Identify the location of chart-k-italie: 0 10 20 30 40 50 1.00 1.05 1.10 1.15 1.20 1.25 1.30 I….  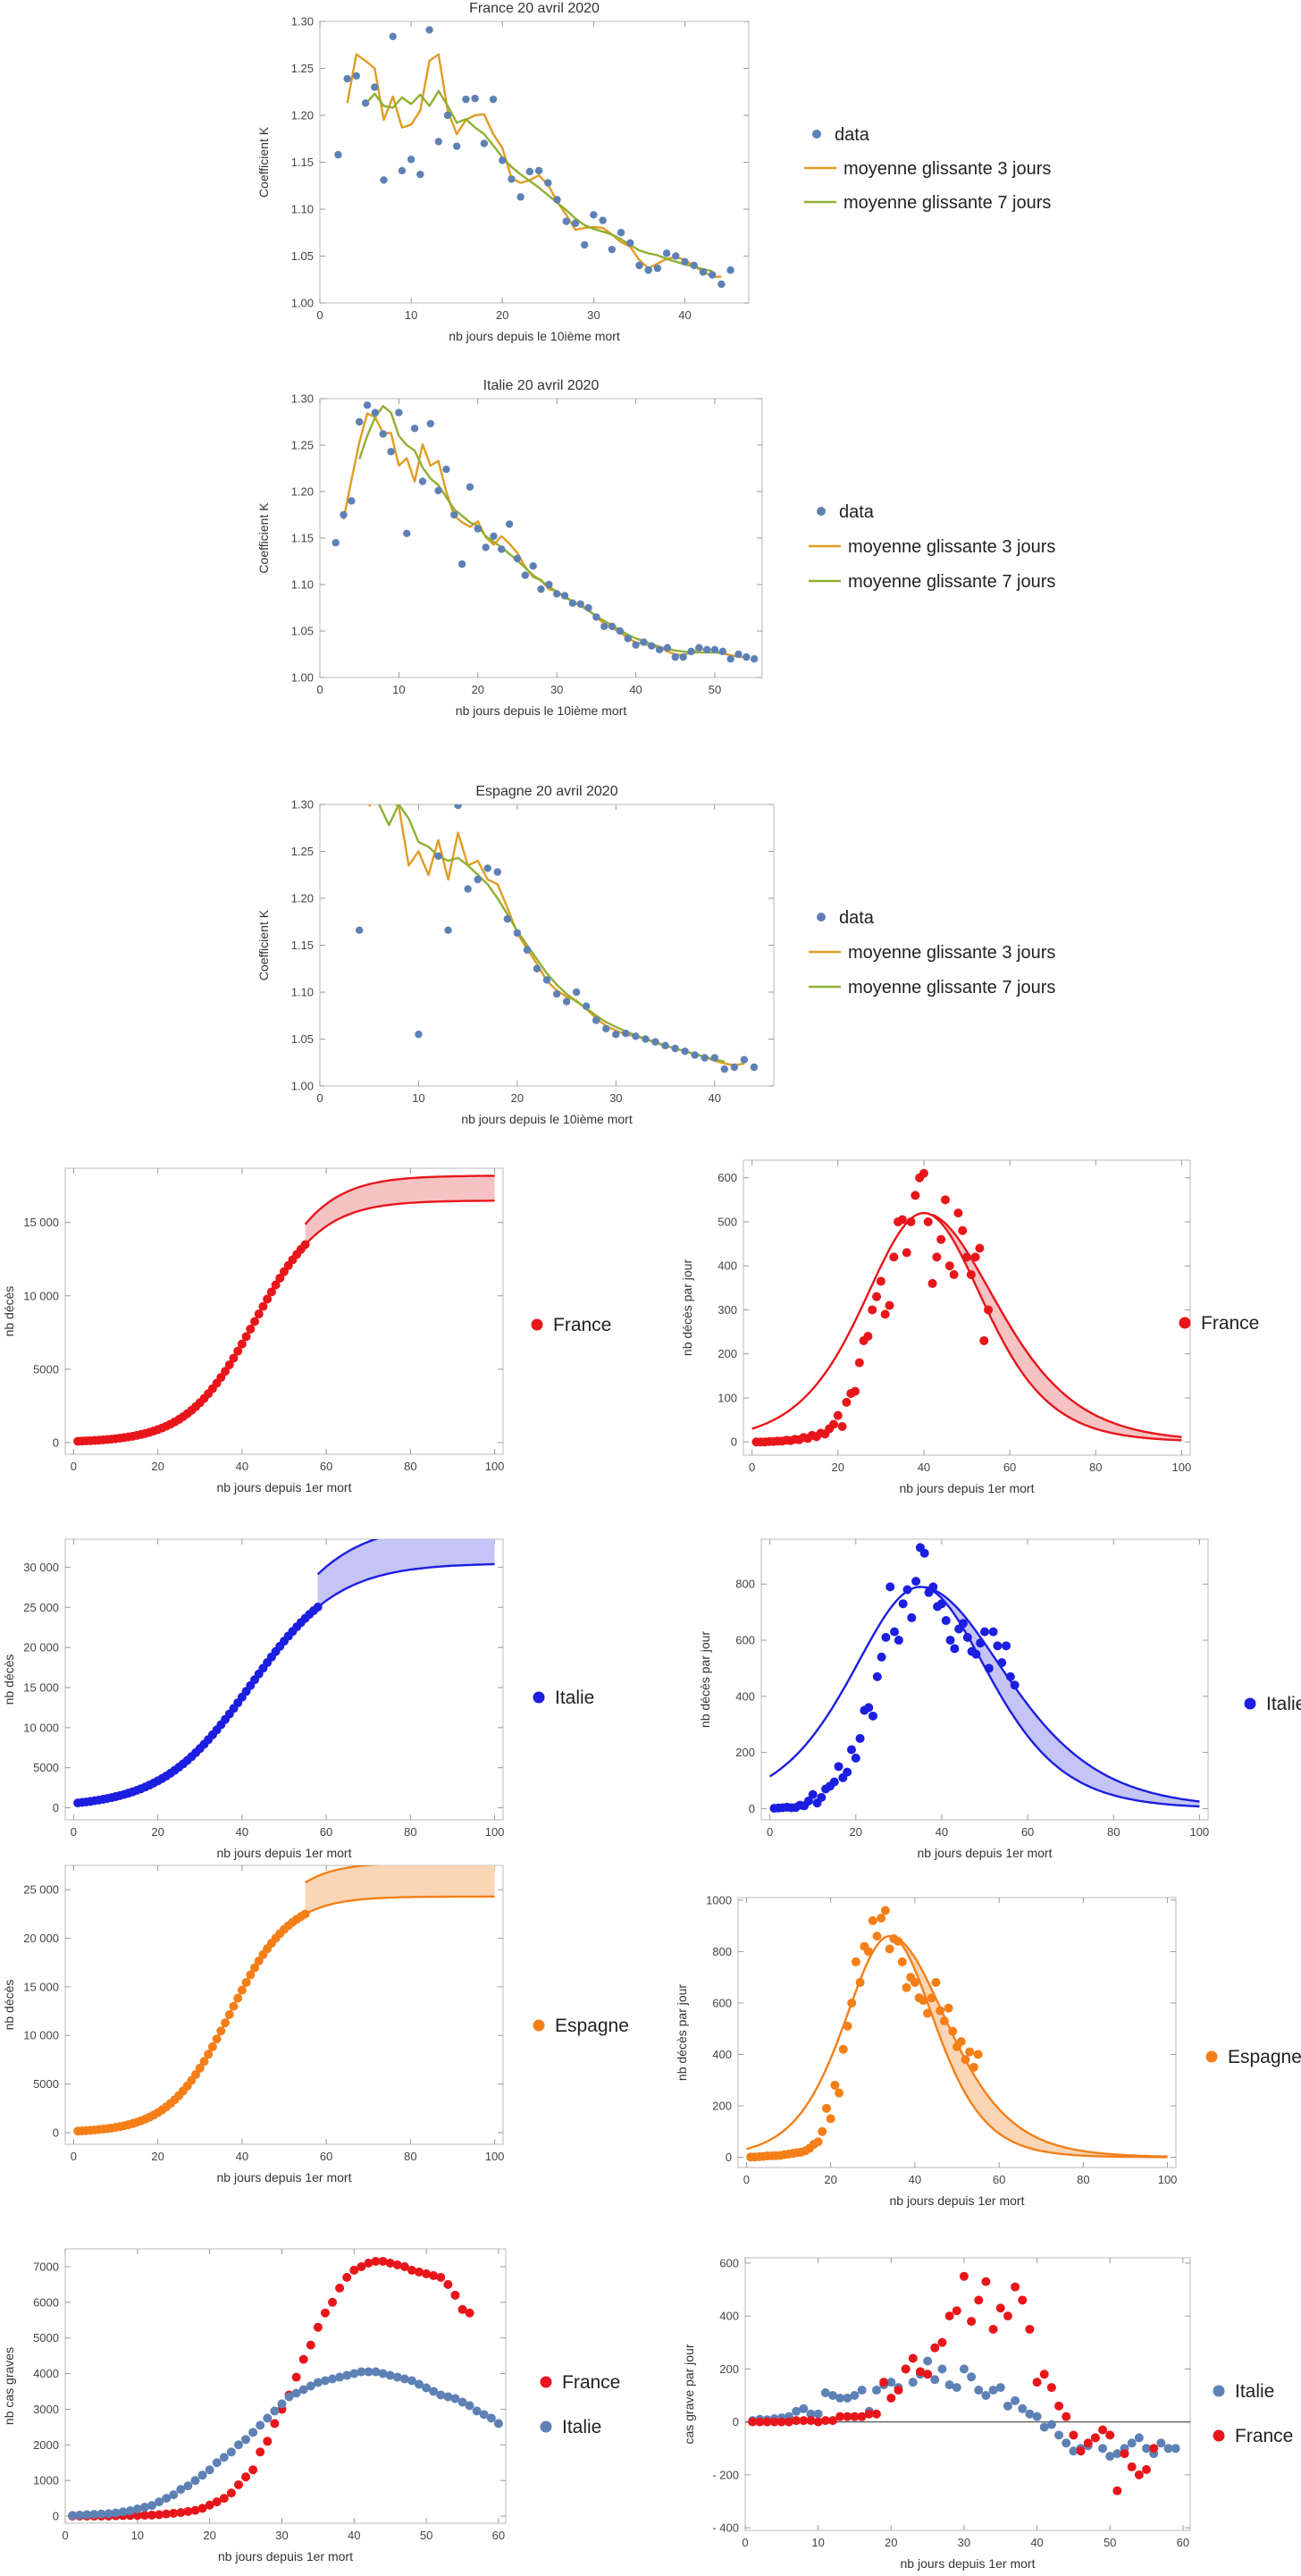
(655, 548).